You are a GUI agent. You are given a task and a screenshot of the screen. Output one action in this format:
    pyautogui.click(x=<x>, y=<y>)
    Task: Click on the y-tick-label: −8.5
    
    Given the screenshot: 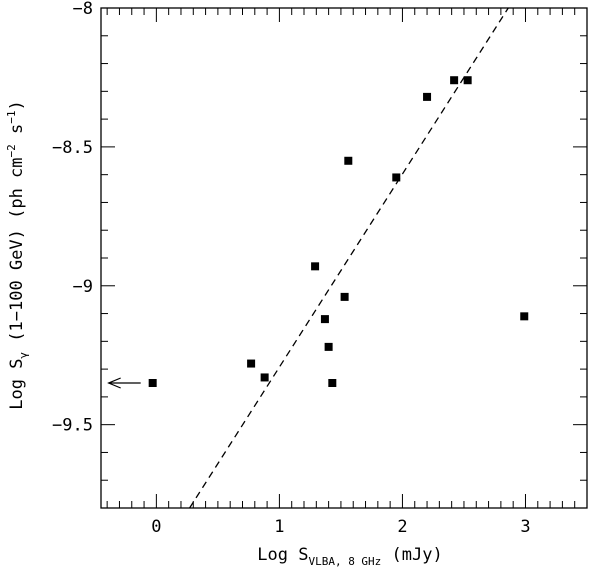 What is the action you would take?
    pyautogui.click(x=72, y=148)
    